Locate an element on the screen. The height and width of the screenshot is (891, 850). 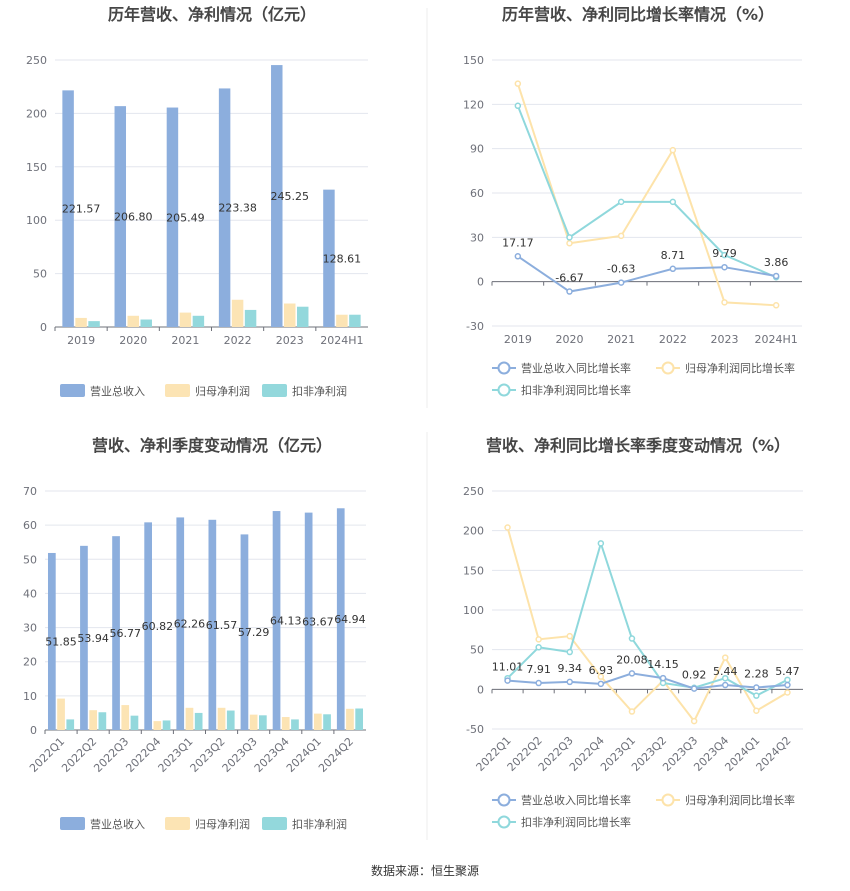
bar-data-label: 60.82 is located at coordinates (158, 626).